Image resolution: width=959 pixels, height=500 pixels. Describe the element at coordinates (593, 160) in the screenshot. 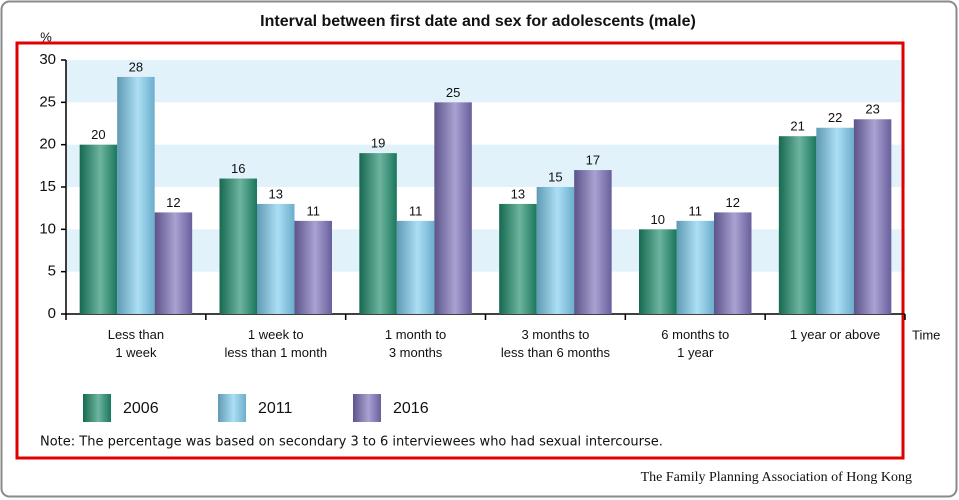

I see `data-label: 17` at that location.